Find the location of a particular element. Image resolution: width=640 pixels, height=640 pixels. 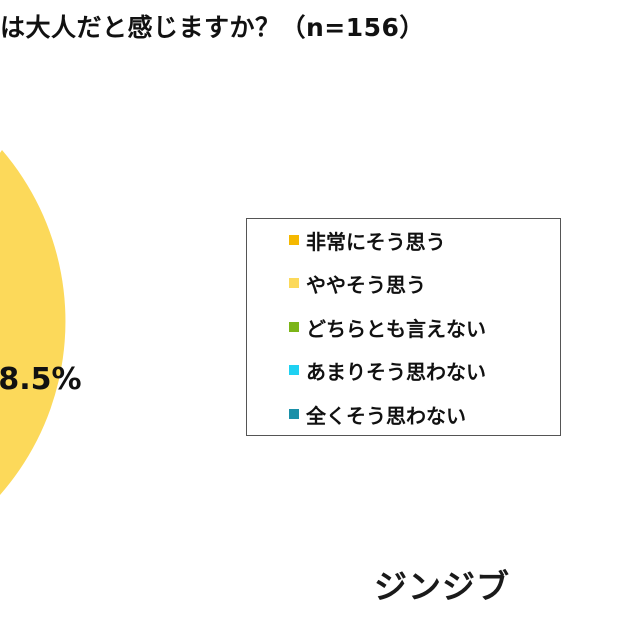

legend-item-yaya: ややそう思う is located at coordinates (357, 283).